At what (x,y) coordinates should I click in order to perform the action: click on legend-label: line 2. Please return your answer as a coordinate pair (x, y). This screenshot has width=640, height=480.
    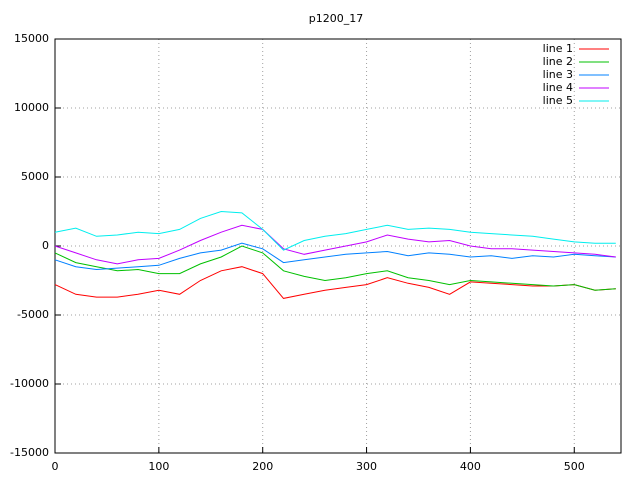
    Looking at the image, I should click on (558, 61).